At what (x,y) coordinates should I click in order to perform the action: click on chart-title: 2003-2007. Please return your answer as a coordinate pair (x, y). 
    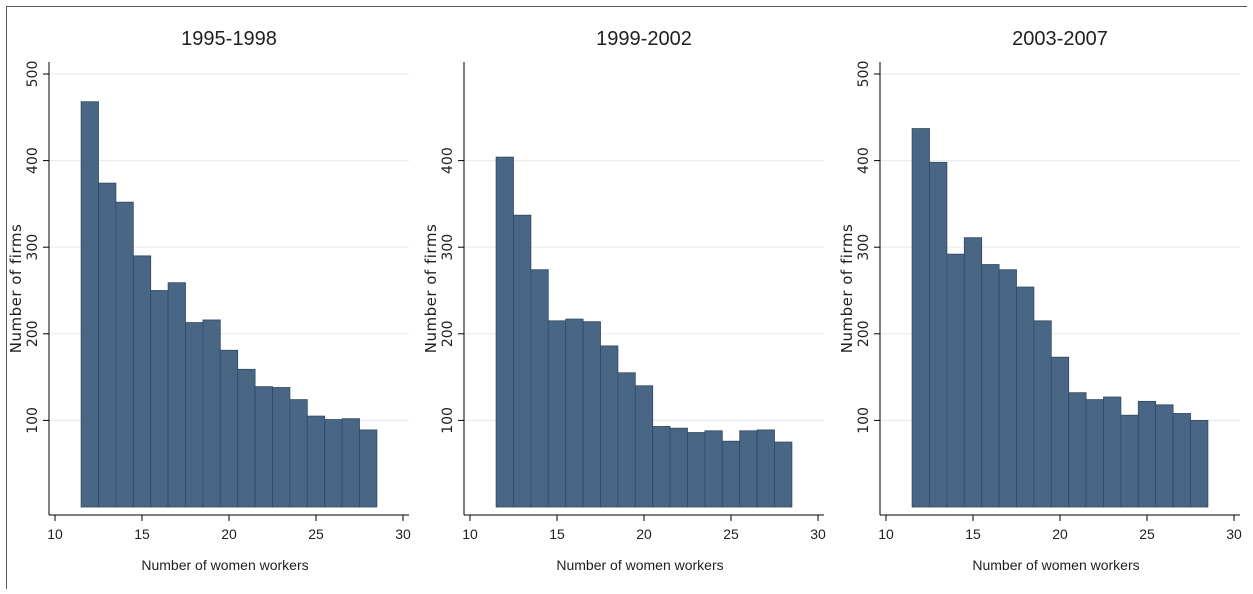
    Looking at the image, I should click on (1060, 39).